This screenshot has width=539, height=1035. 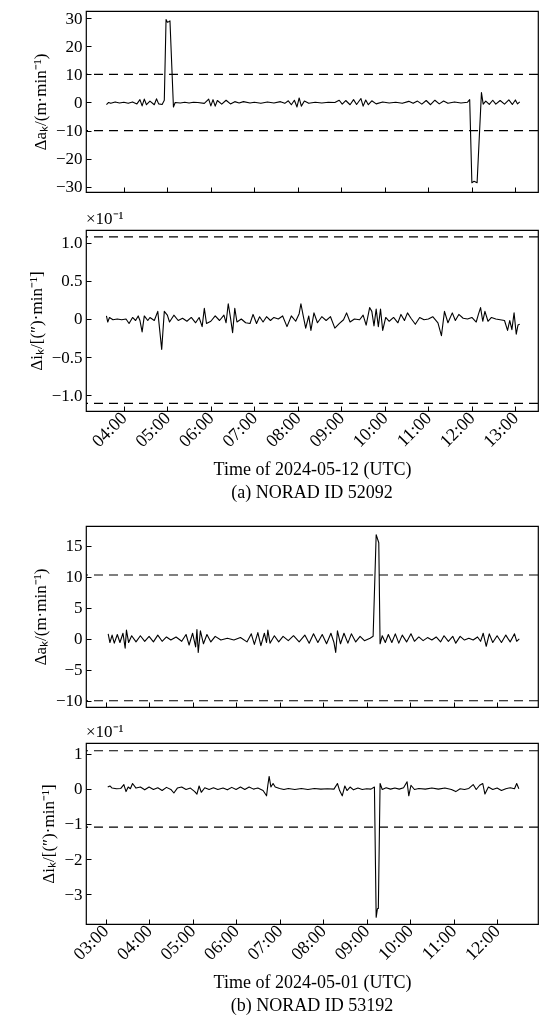 I want to click on x-axis-title: Time of 2024-05-01 (UTC), so click(x=312, y=982).